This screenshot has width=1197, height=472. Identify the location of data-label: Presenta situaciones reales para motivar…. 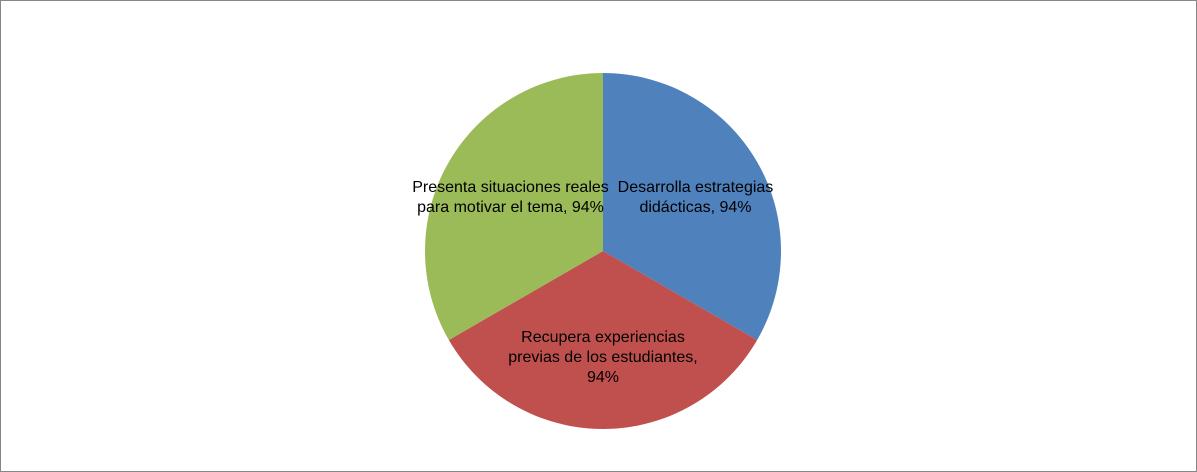
(510, 197).